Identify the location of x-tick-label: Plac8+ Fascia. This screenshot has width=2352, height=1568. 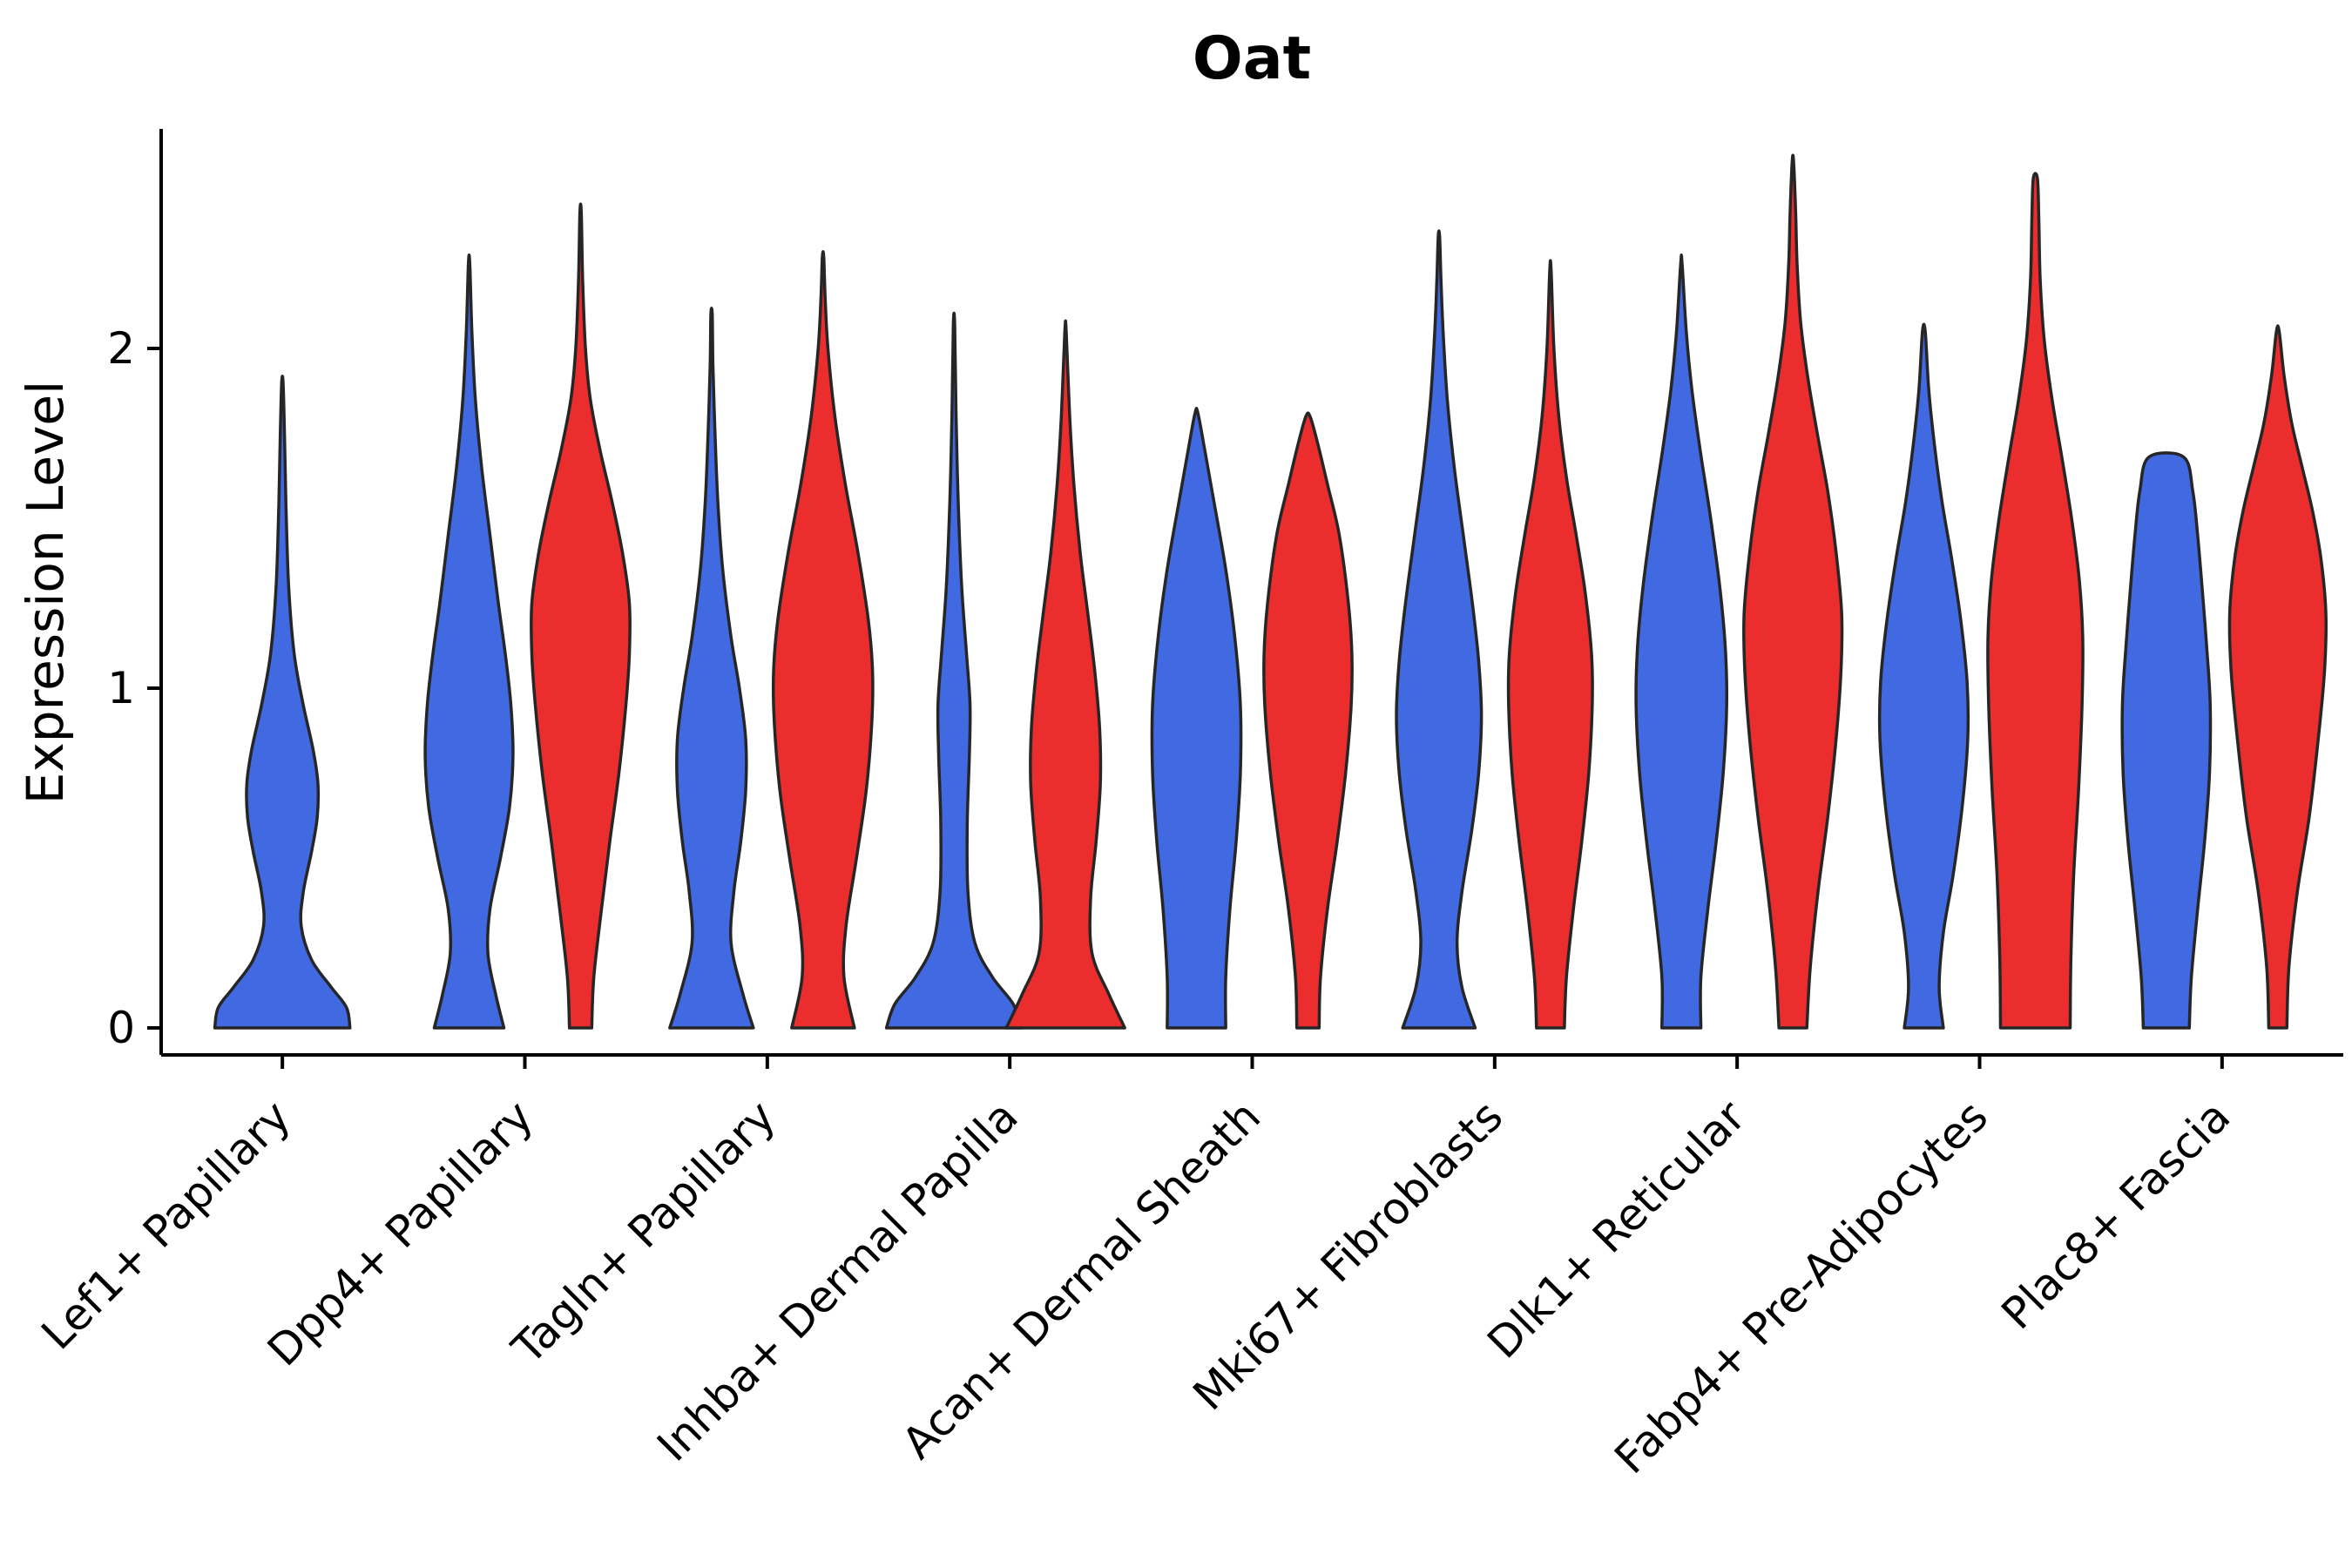
(2116, 1215).